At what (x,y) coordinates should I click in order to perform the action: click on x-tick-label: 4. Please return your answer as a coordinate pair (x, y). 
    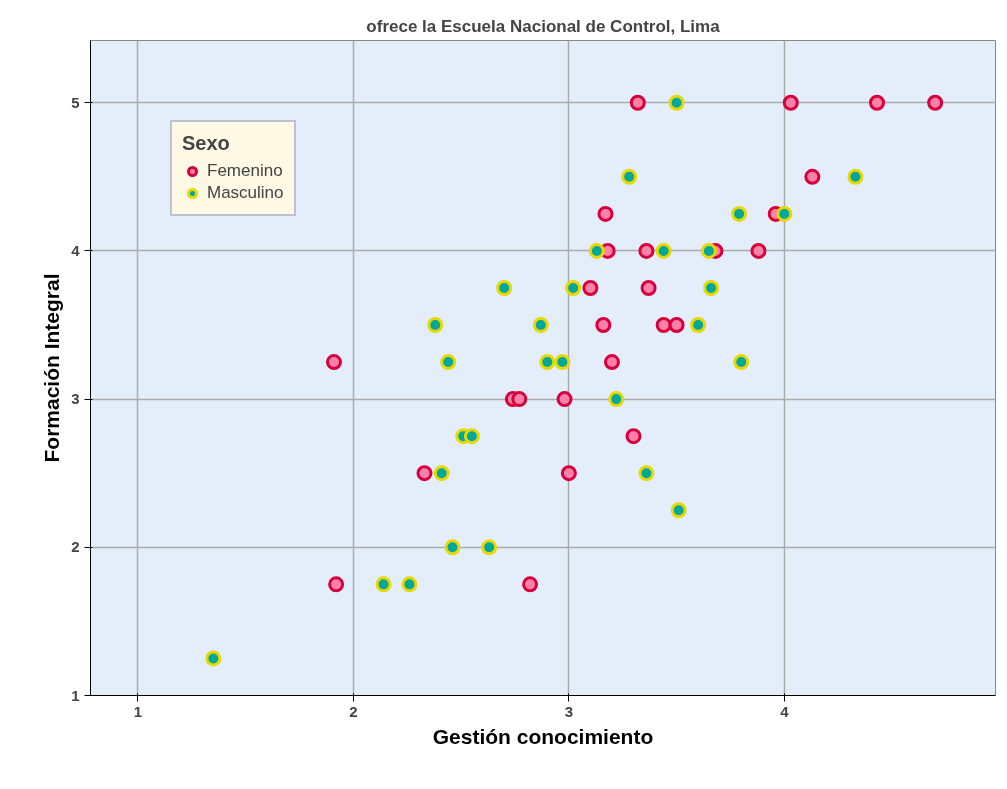
    Looking at the image, I should click on (785, 711).